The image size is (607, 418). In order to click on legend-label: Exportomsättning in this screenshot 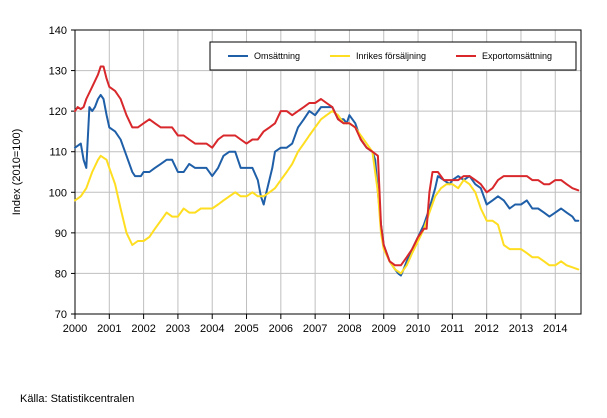, I will do `click(517, 56)`.